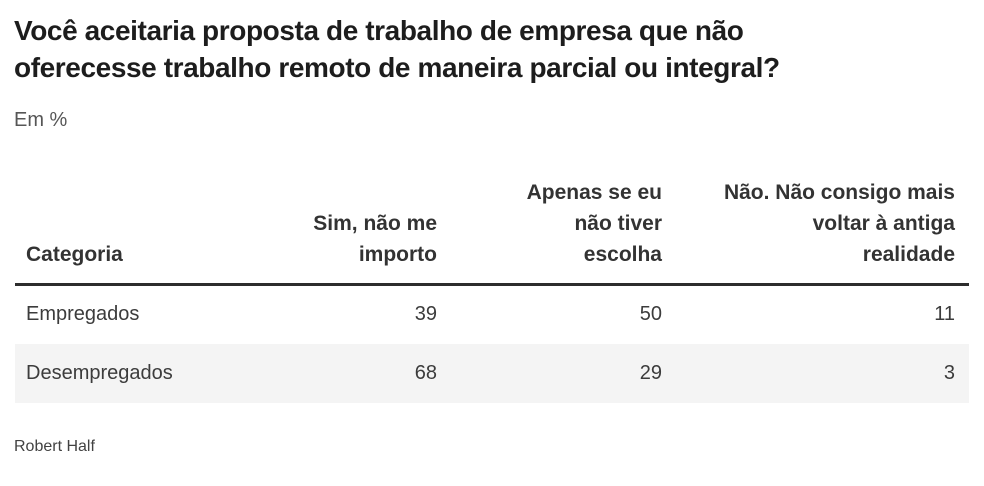 The image size is (984, 486). I want to click on source-label: Robert Half, so click(54, 446).